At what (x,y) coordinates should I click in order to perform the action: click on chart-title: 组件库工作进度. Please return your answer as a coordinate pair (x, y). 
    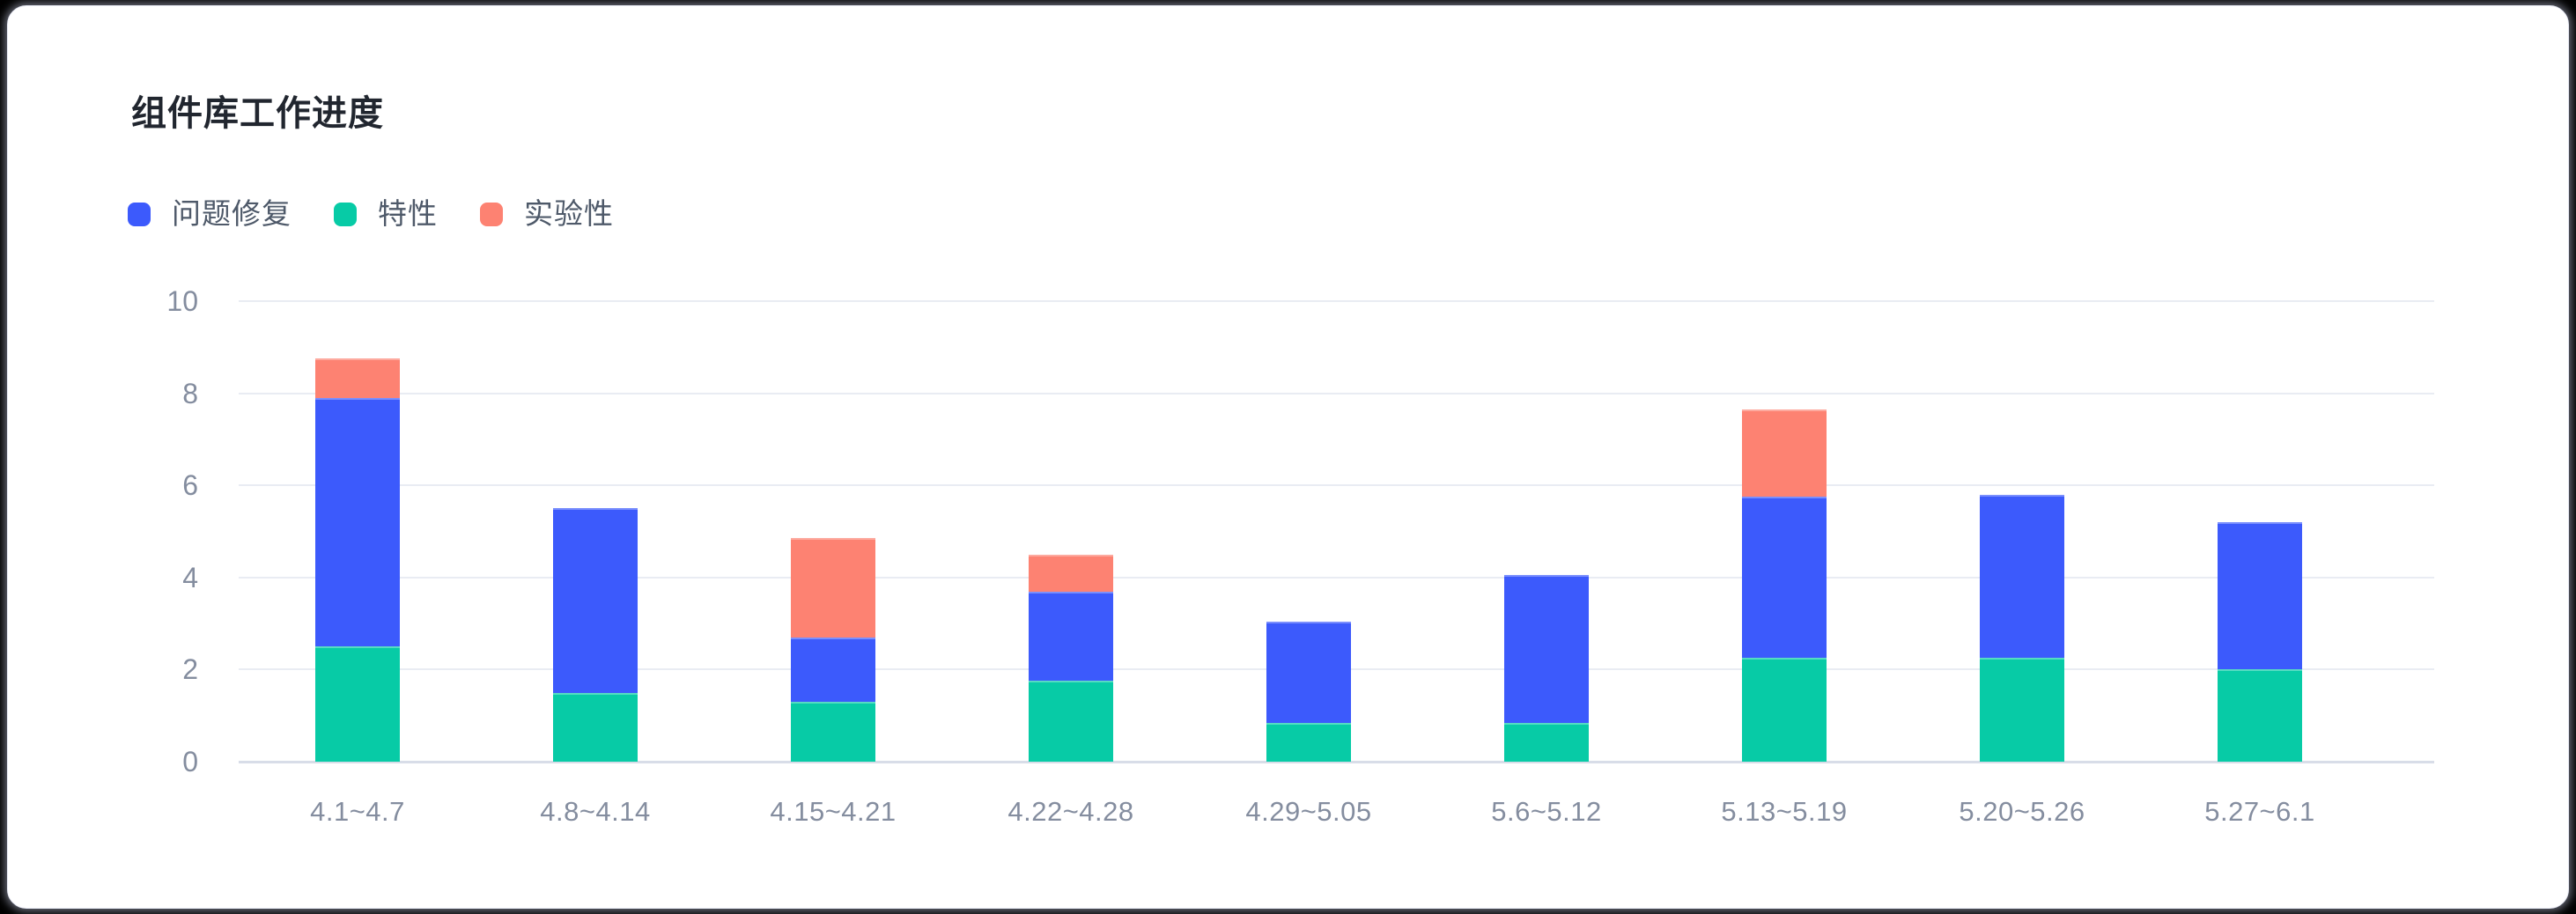
    Looking at the image, I should click on (257, 113).